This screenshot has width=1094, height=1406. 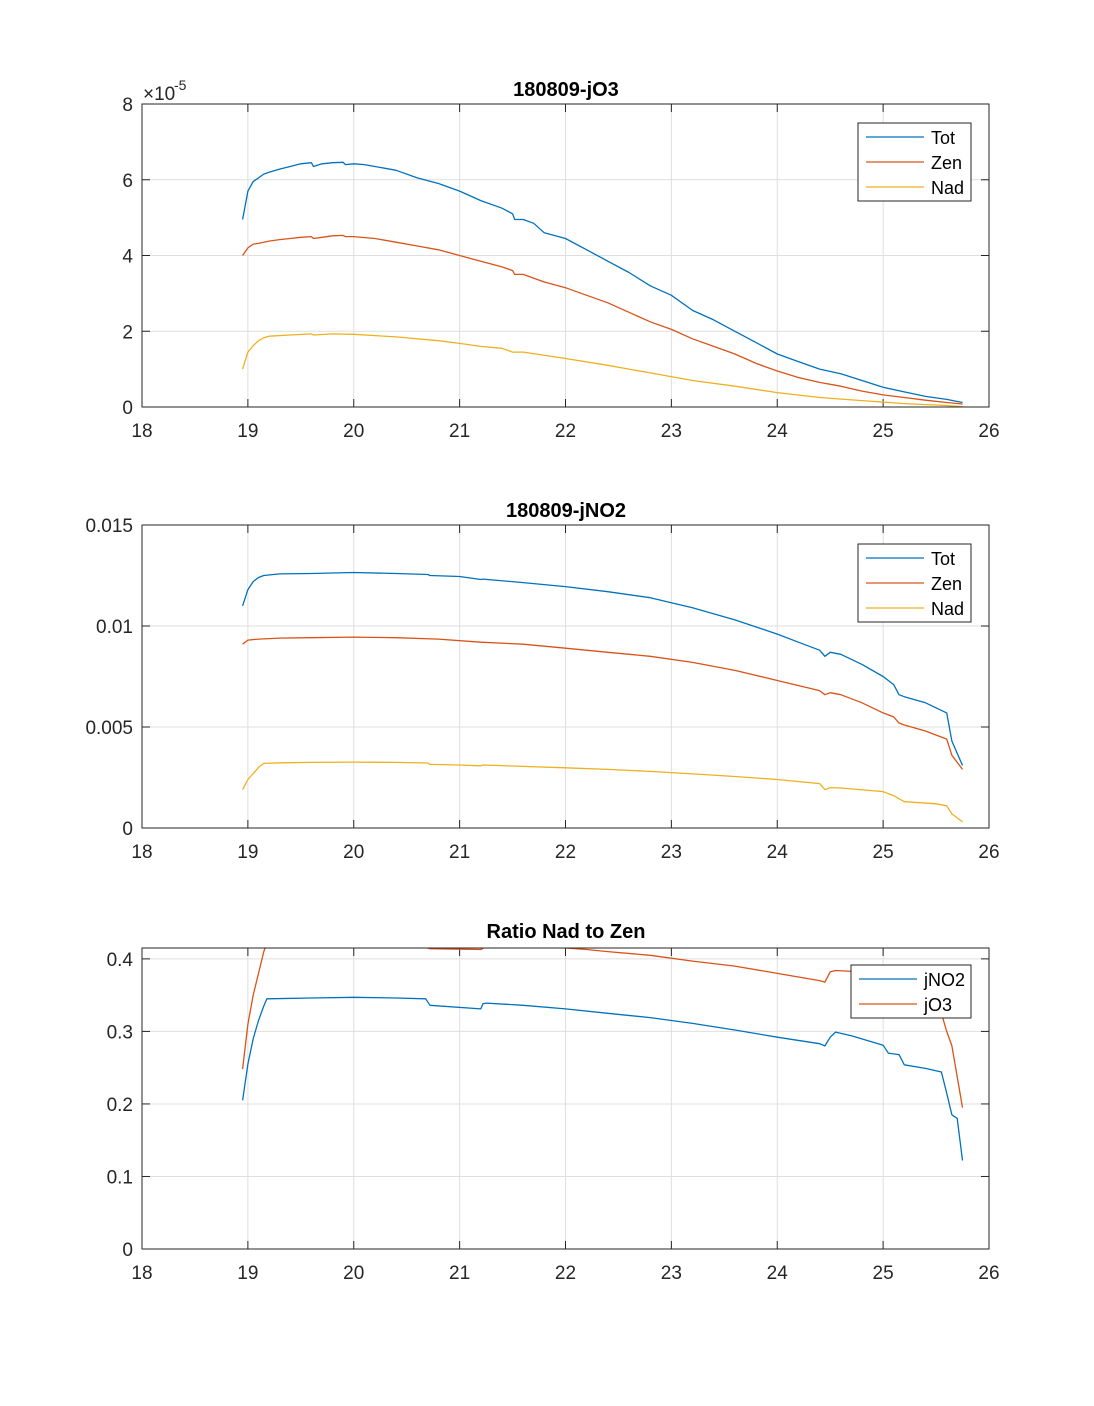 I want to click on y-tick-label: 0.015, so click(x=109, y=526).